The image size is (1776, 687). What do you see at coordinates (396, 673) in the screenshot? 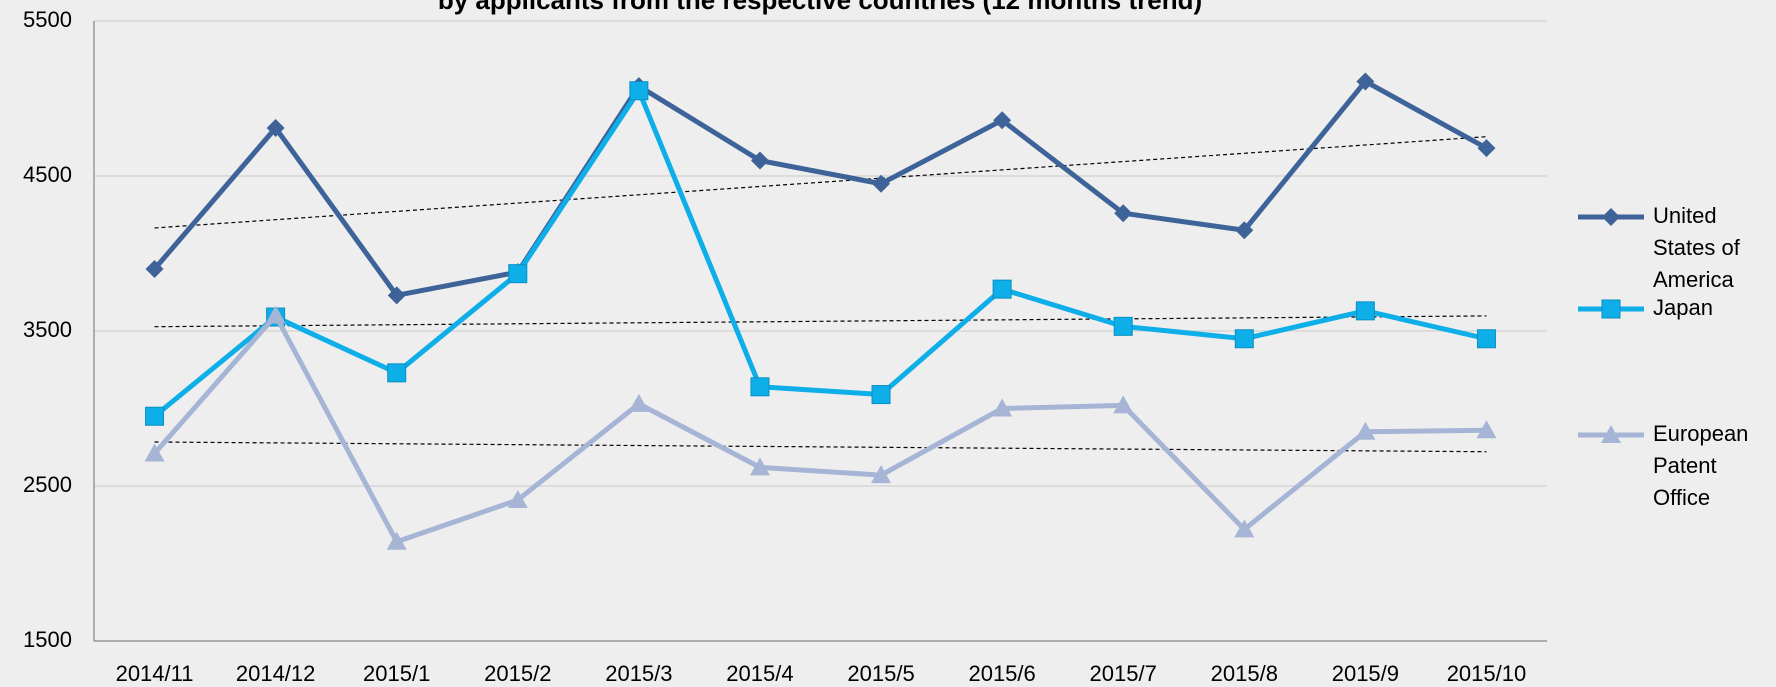
I see `x-tick-label: 2015/1` at bounding box center [396, 673].